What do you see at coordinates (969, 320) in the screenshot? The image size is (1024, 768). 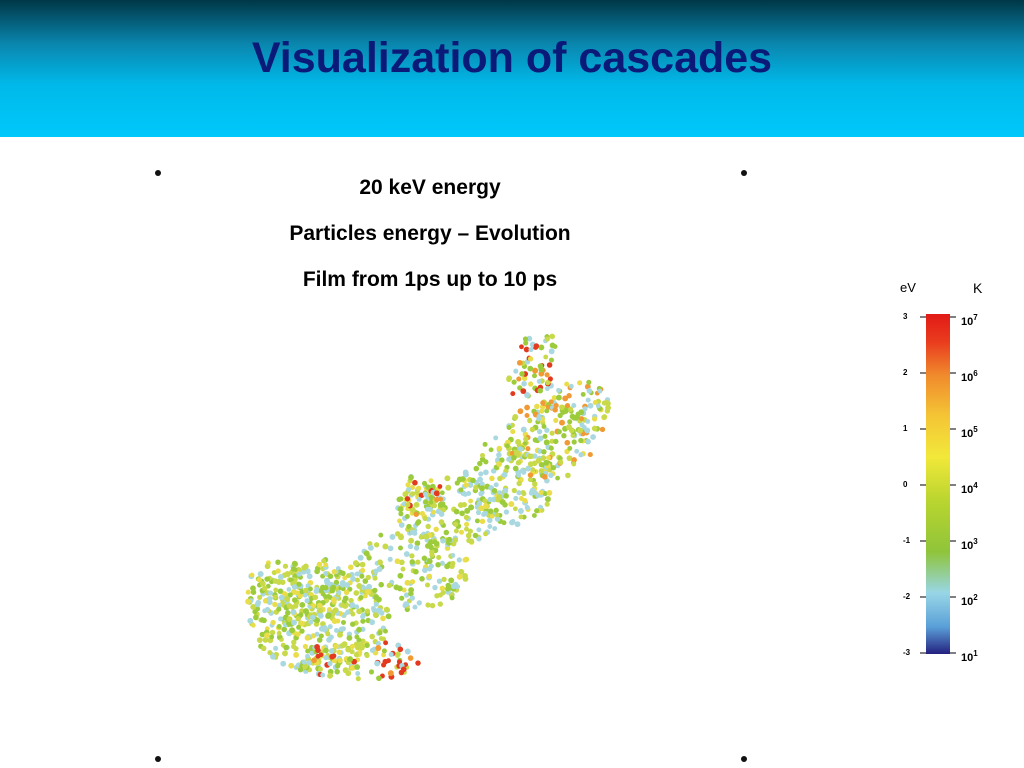 I see `legend-right-tick-label: 107` at bounding box center [969, 320].